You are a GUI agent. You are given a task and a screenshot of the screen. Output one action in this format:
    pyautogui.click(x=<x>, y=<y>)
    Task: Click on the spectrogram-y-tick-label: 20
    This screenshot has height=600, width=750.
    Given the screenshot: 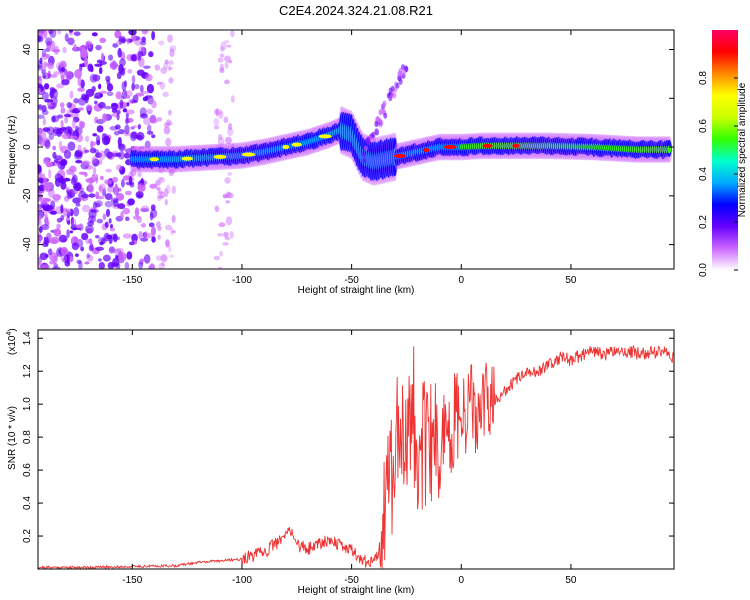 What is the action you would take?
    pyautogui.click(x=27, y=98)
    